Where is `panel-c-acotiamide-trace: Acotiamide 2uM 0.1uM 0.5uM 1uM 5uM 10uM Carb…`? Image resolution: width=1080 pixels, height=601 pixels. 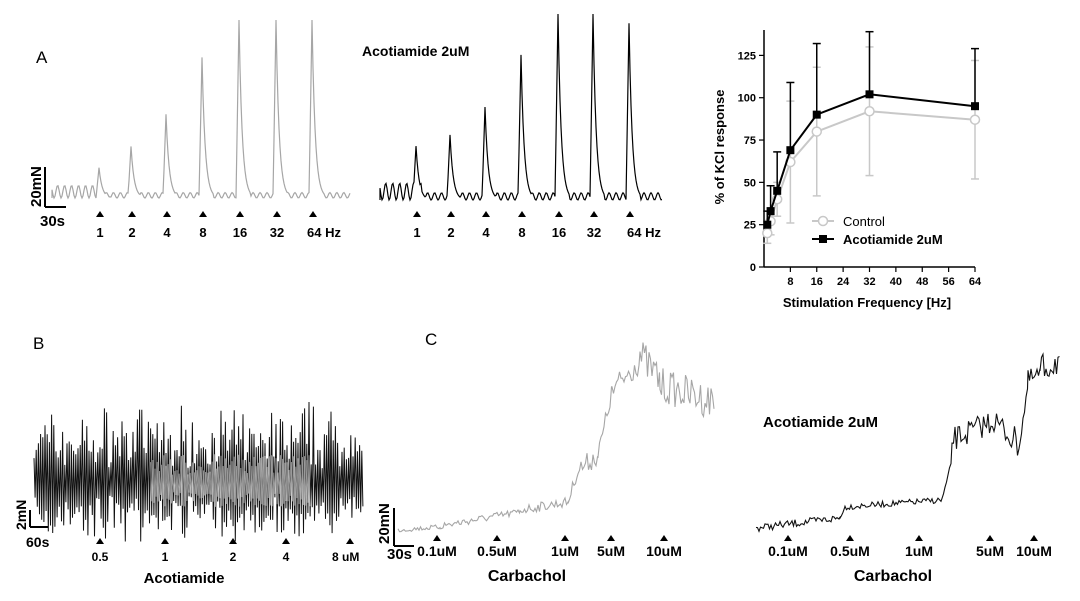
panel-c-acotiamide-trace: Acotiamide 2uM 0.1uM 0.5uM 1uM 5uM 10uM Carb… is located at coordinates (907, 468).